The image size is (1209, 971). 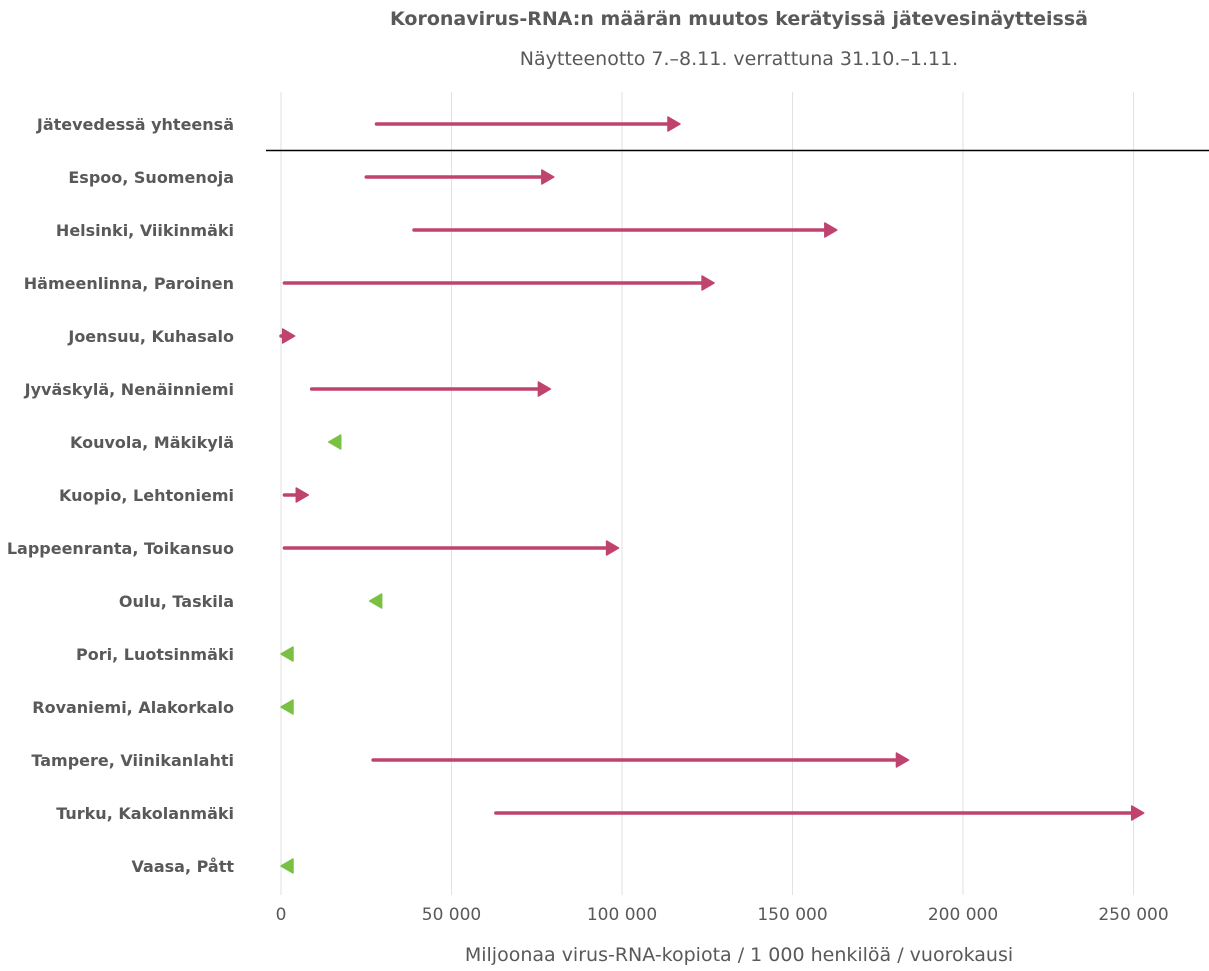 What do you see at coordinates (963, 915) in the screenshot?
I see `x-tick-label: 200 000` at bounding box center [963, 915].